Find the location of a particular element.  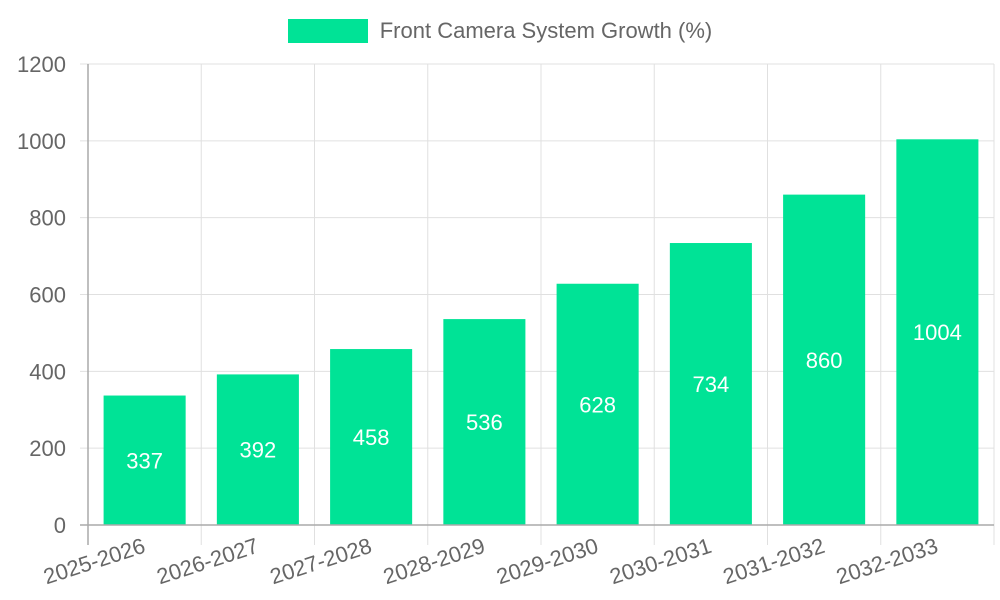

y-tick-label: 1000 is located at coordinates (41, 141).